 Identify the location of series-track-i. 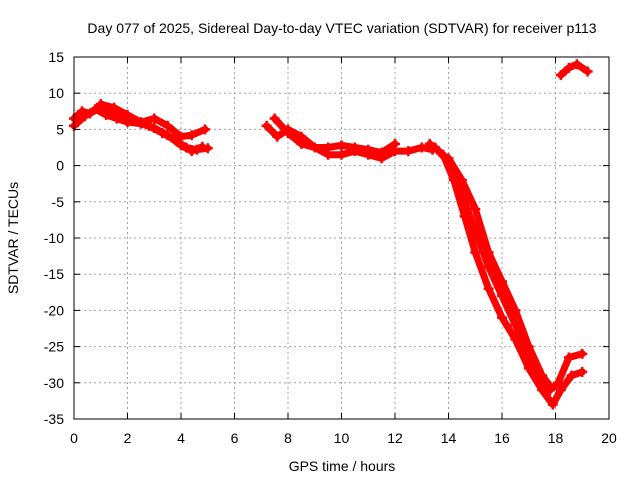
(574, 69).